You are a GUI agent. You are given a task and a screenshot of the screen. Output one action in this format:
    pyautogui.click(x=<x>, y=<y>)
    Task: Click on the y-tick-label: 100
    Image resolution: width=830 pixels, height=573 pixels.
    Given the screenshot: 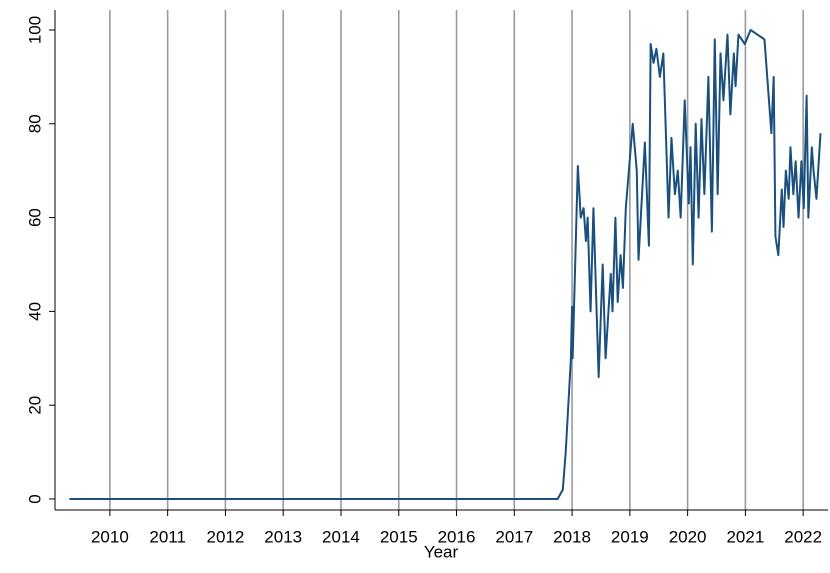 What is the action you would take?
    pyautogui.click(x=34, y=30)
    